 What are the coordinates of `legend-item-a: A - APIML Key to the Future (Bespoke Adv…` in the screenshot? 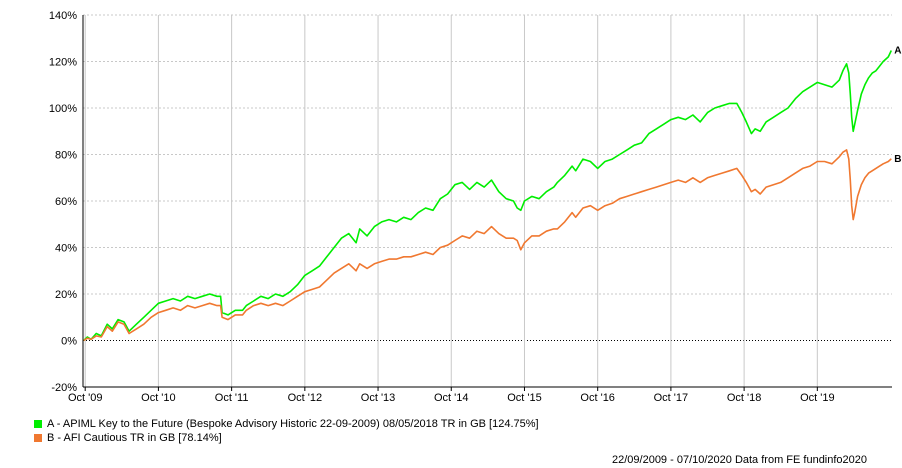 It's located at (286, 424).